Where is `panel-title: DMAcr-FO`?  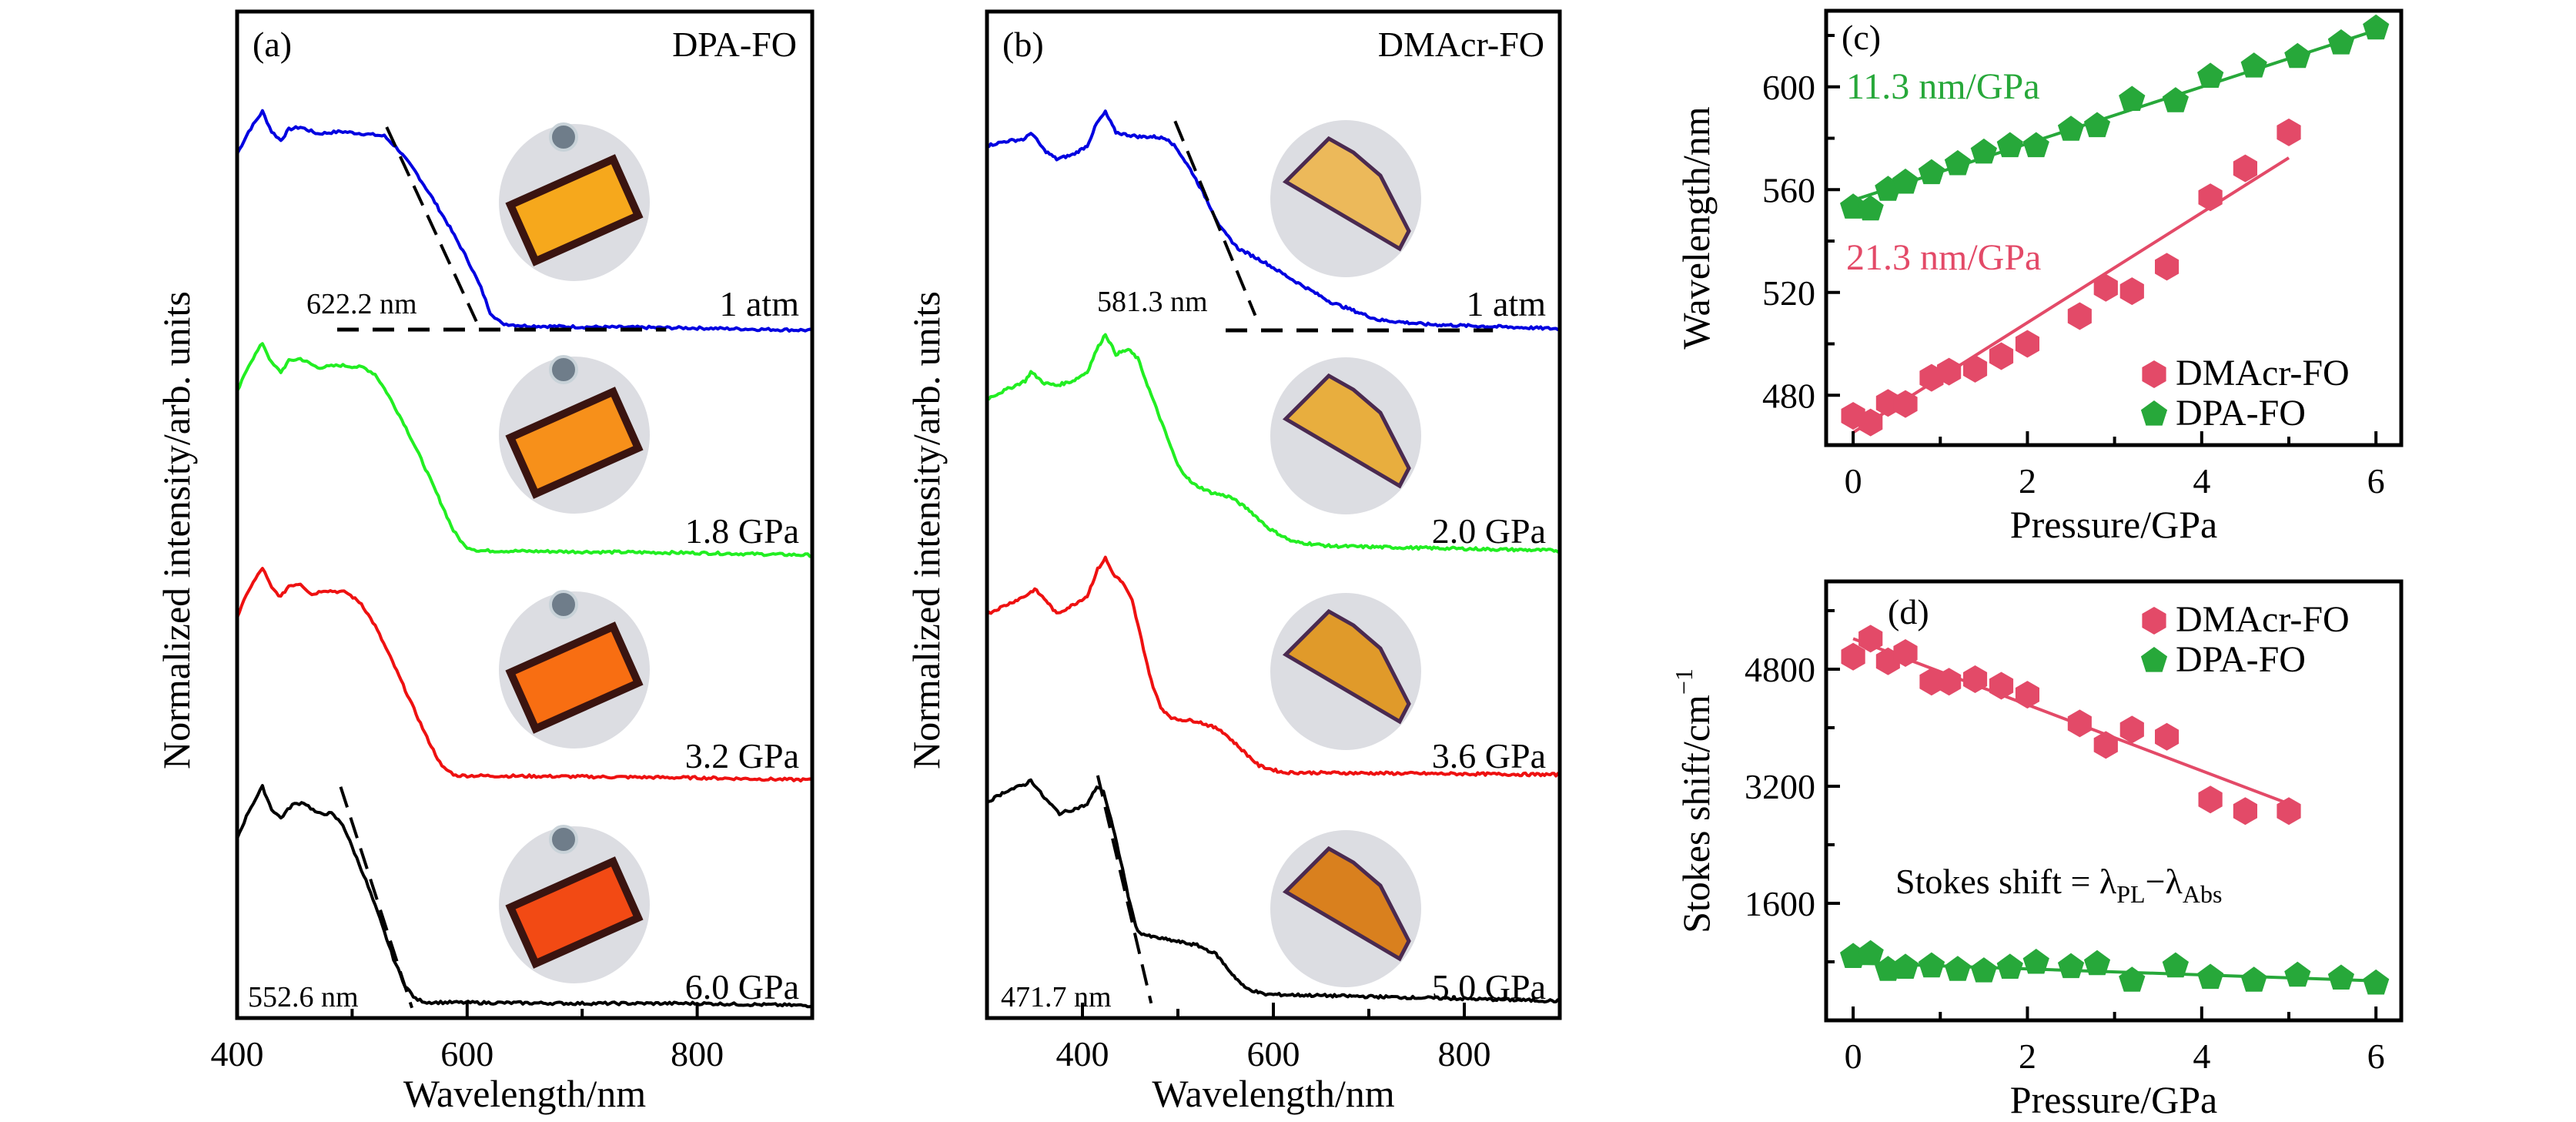
panel-title: DMAcr-FO is located at coordinates (1461, 44).